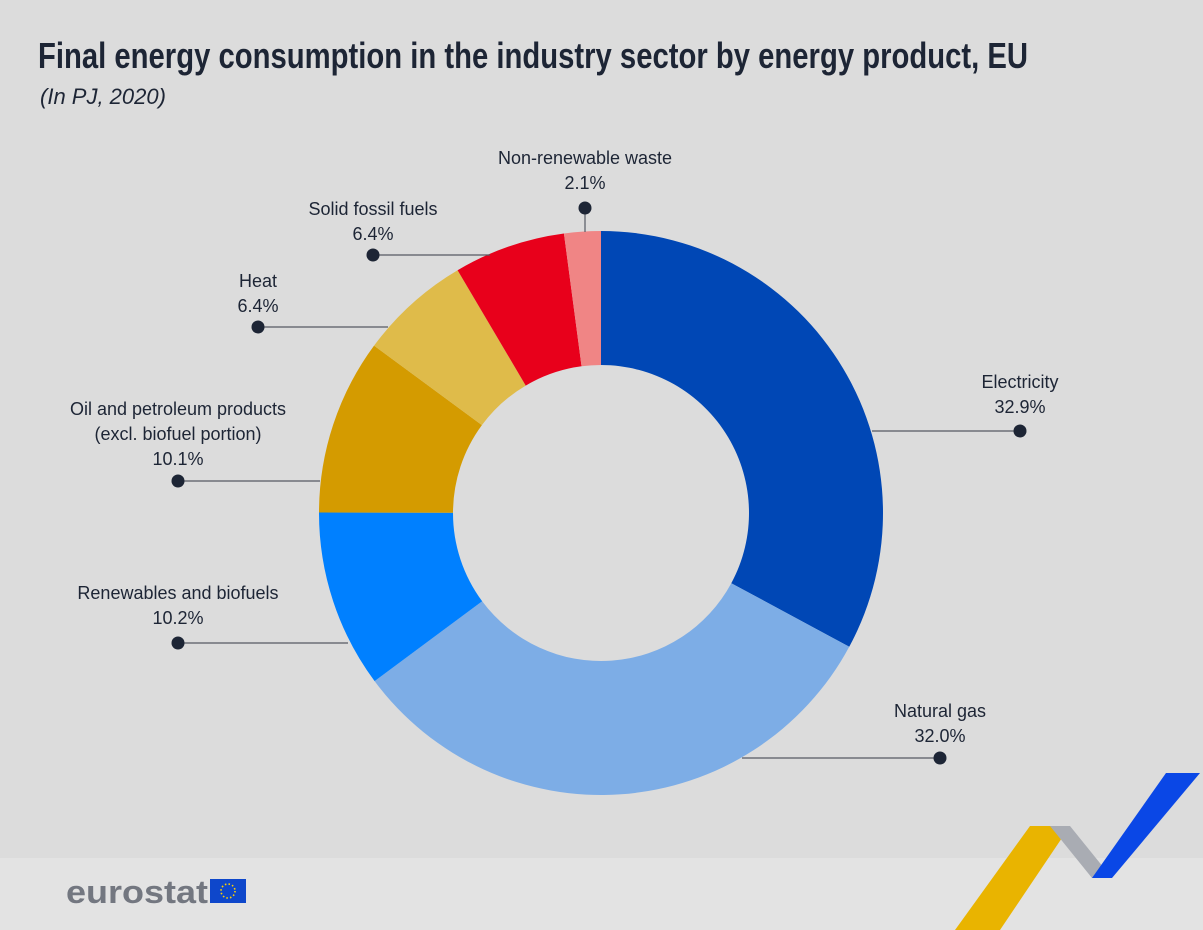 Image resolution: width=1203 pixels, height=930 pixels. I want to click on slice-label: Natural gas, so click(940, 711).